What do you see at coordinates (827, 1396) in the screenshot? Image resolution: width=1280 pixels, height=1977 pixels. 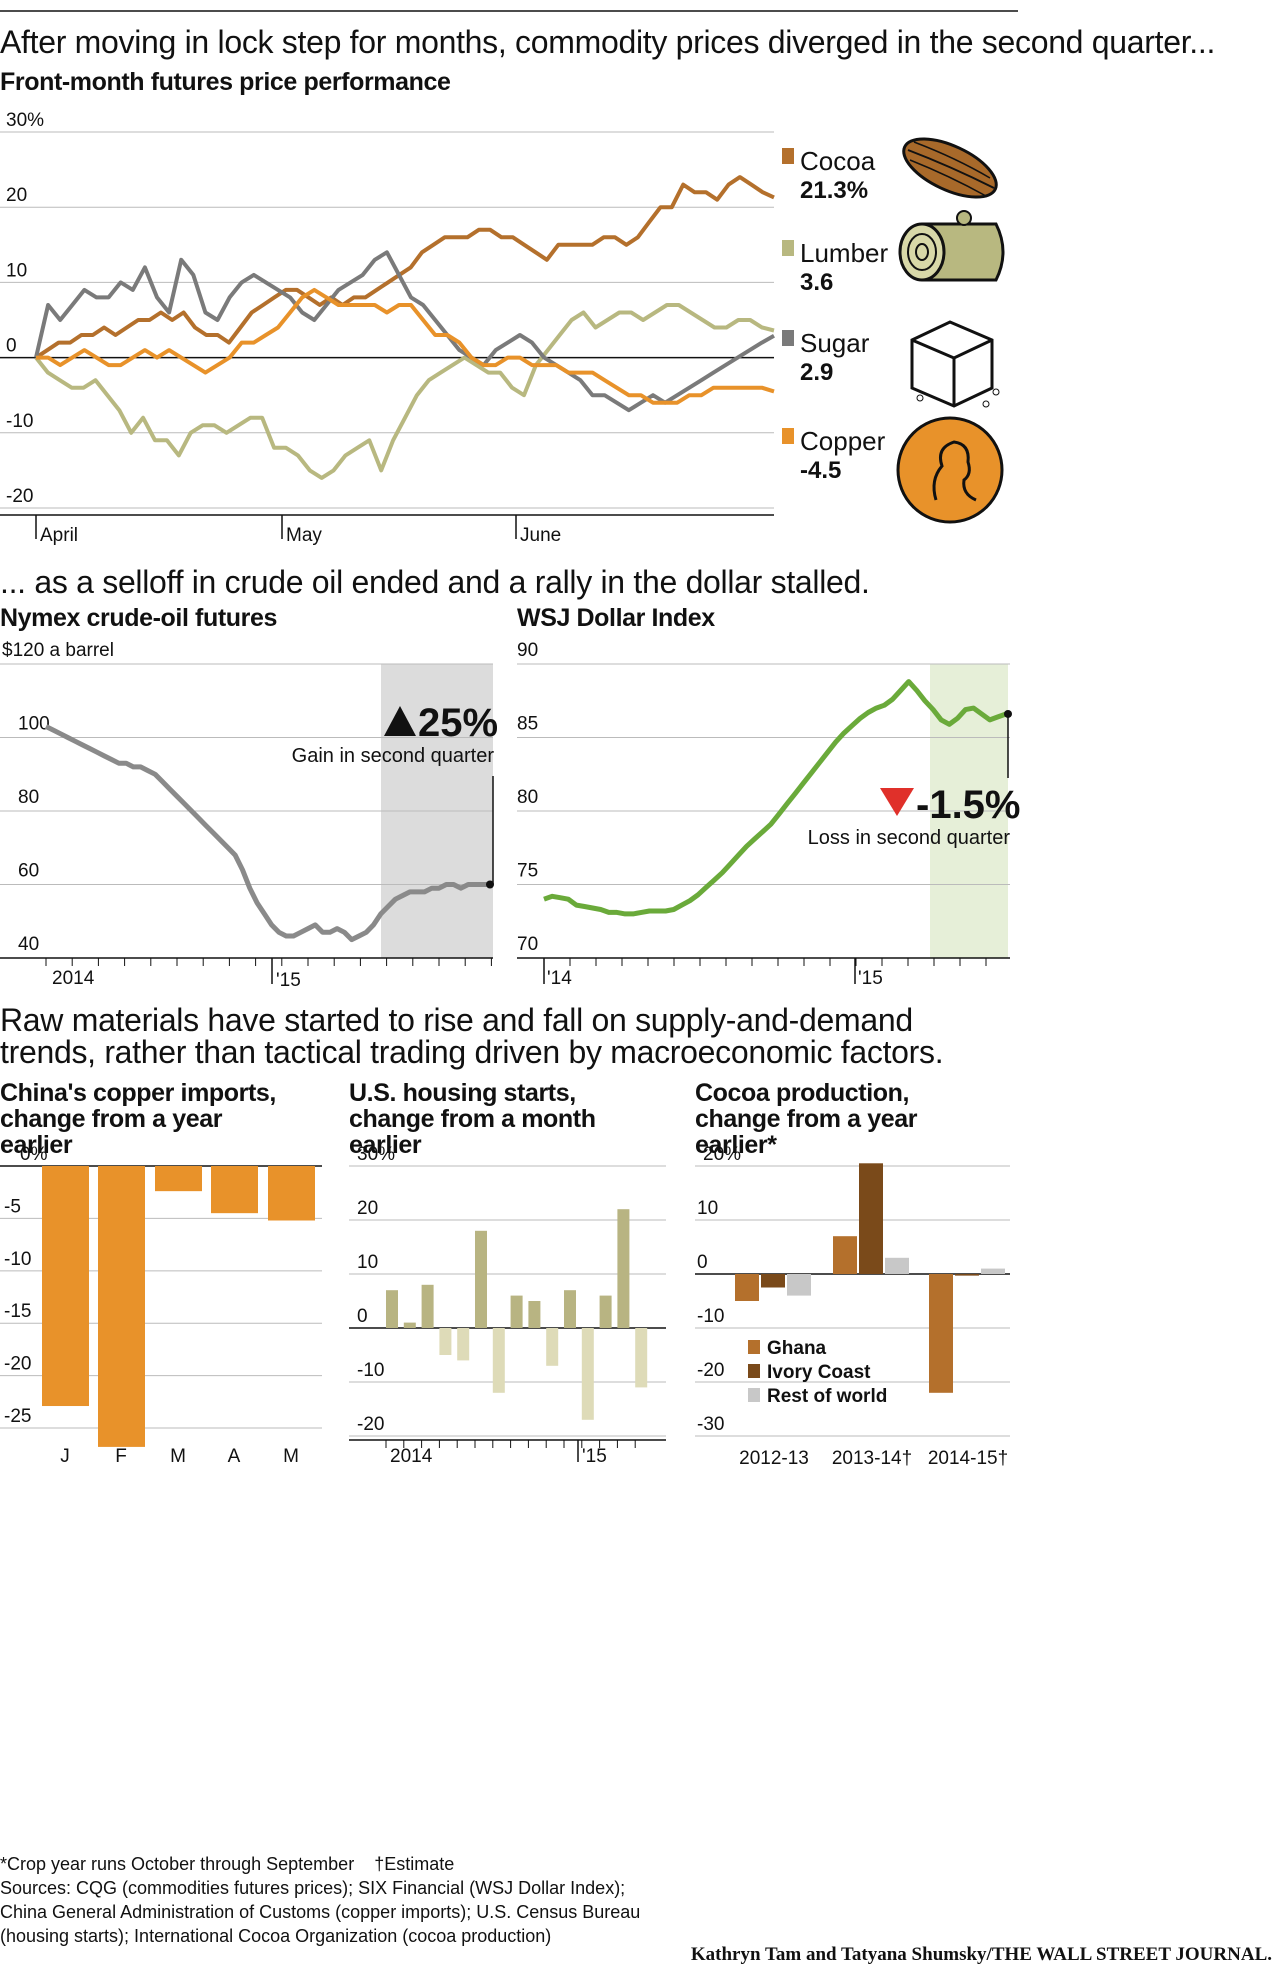 I see `legend-label-rest-of-world: Rest of world` at bounding box center [827, 1396].